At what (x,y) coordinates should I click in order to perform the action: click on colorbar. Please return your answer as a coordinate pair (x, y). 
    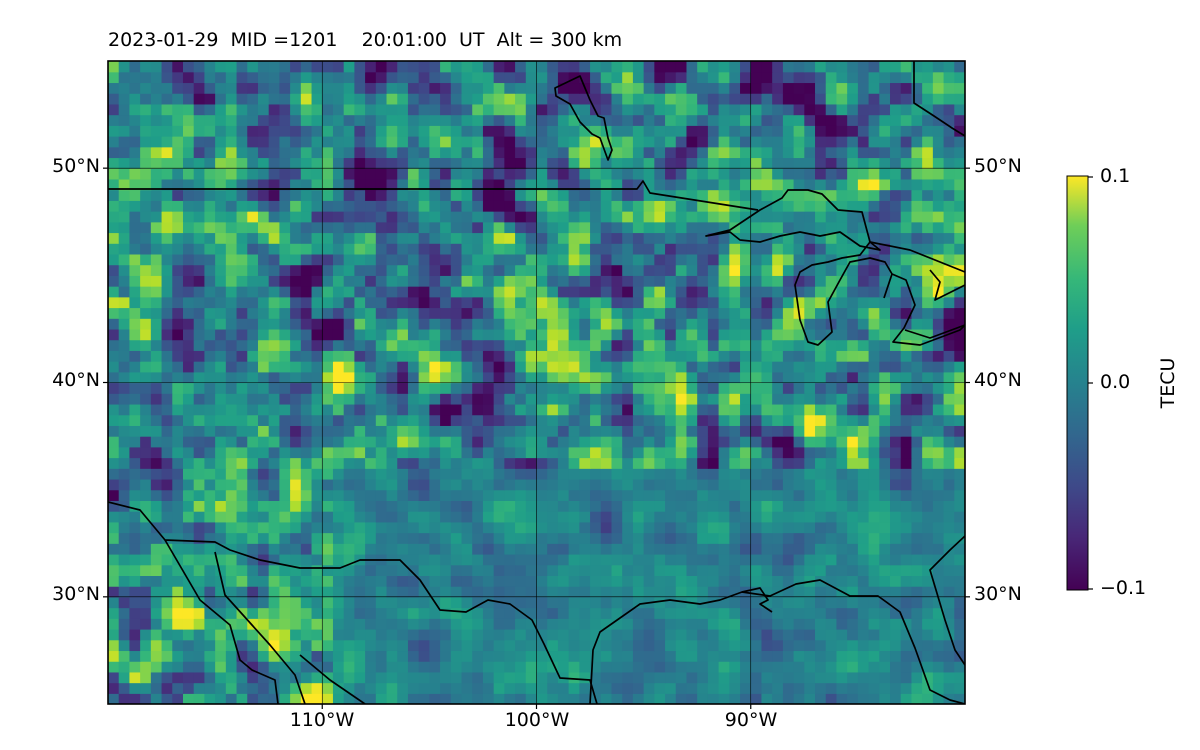
    Looking at the image, I should click on (1077, 383).